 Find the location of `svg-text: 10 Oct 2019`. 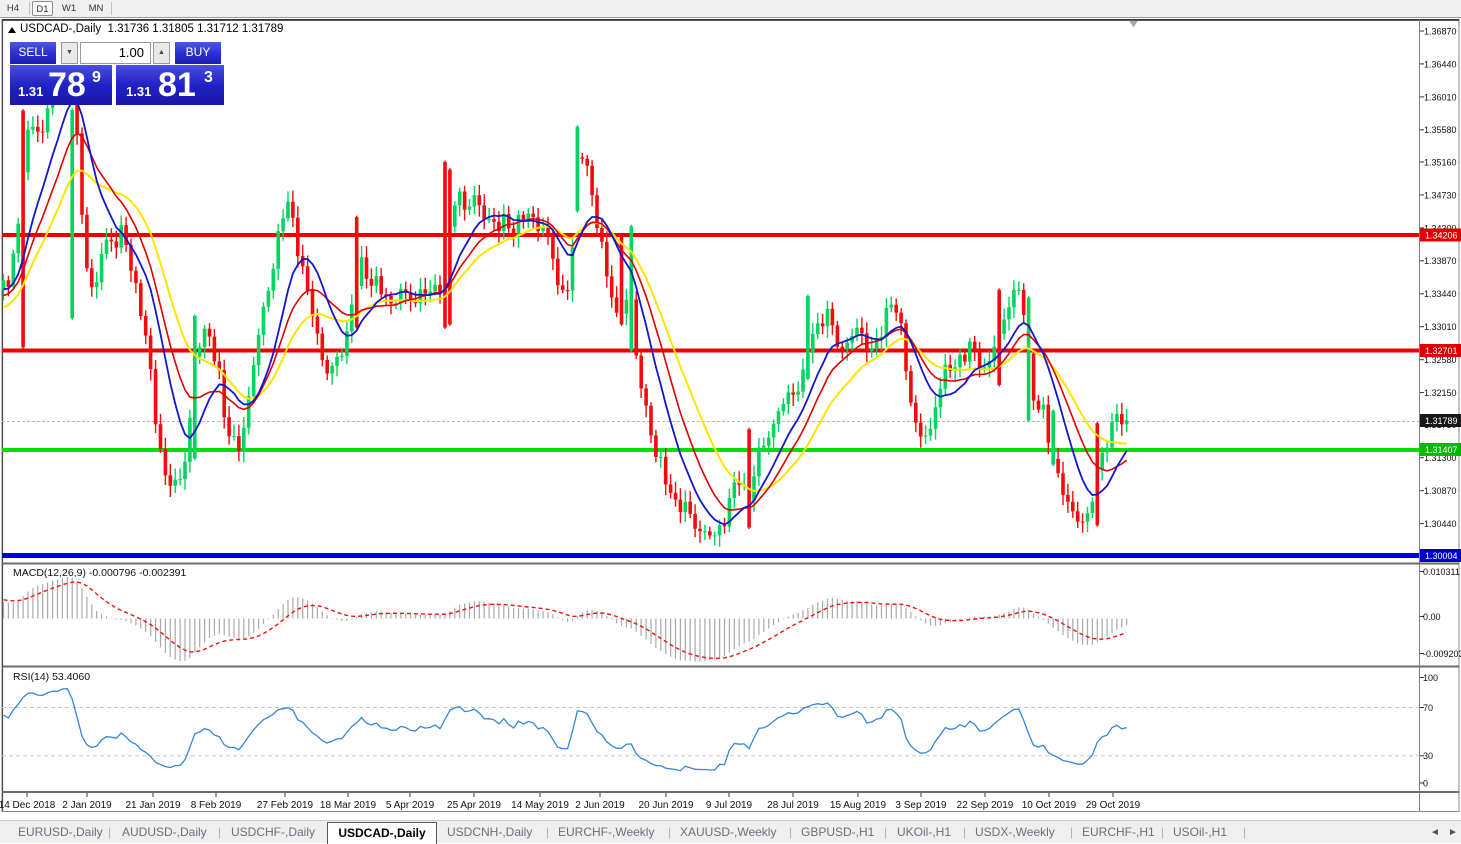

svg-text: 10 Oct 2019 is located at coordinates (1049, 805).